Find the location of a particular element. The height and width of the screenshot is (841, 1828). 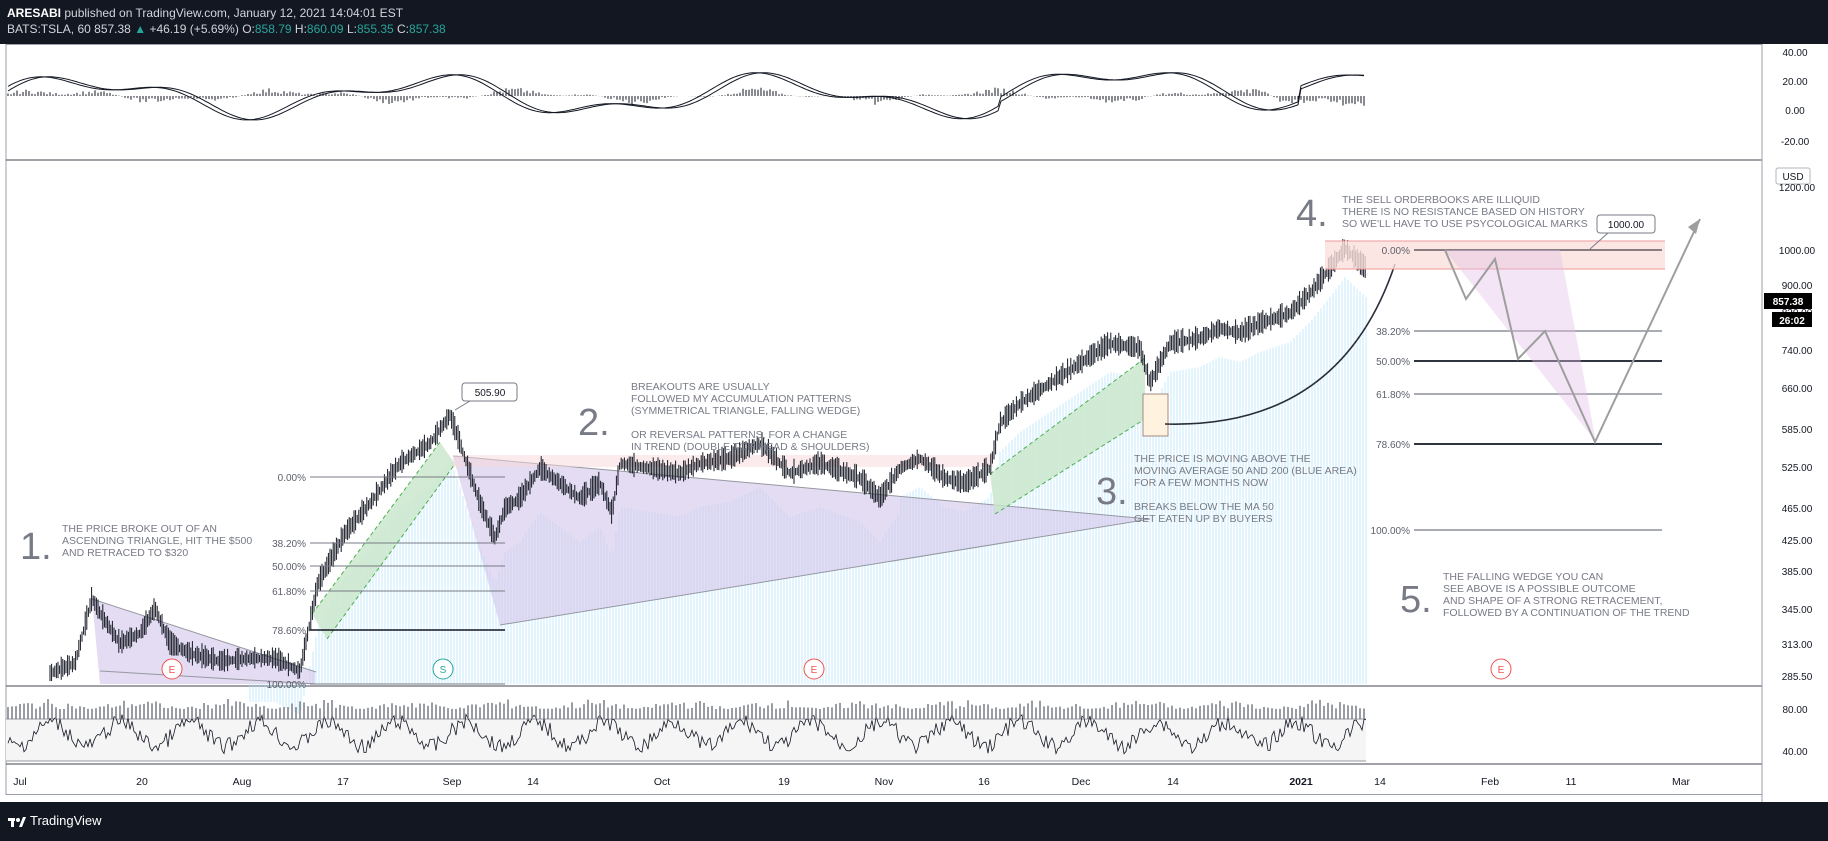

note-5-text: FOLLOWED BY A CONTINUATION OF THE TREND is located at coordinates (1566, 613).